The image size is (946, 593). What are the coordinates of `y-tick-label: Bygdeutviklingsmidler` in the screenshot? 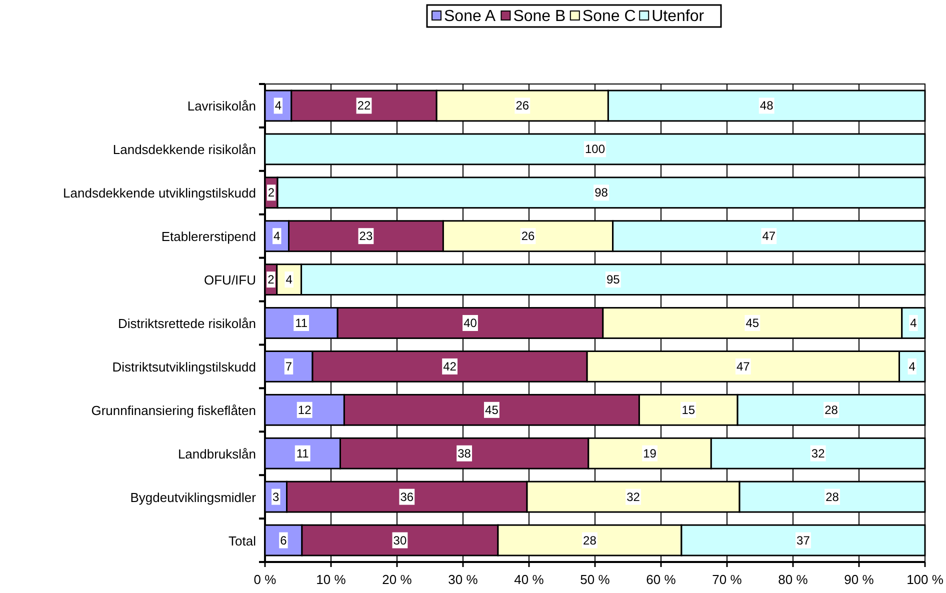 It's located at (193, 497).